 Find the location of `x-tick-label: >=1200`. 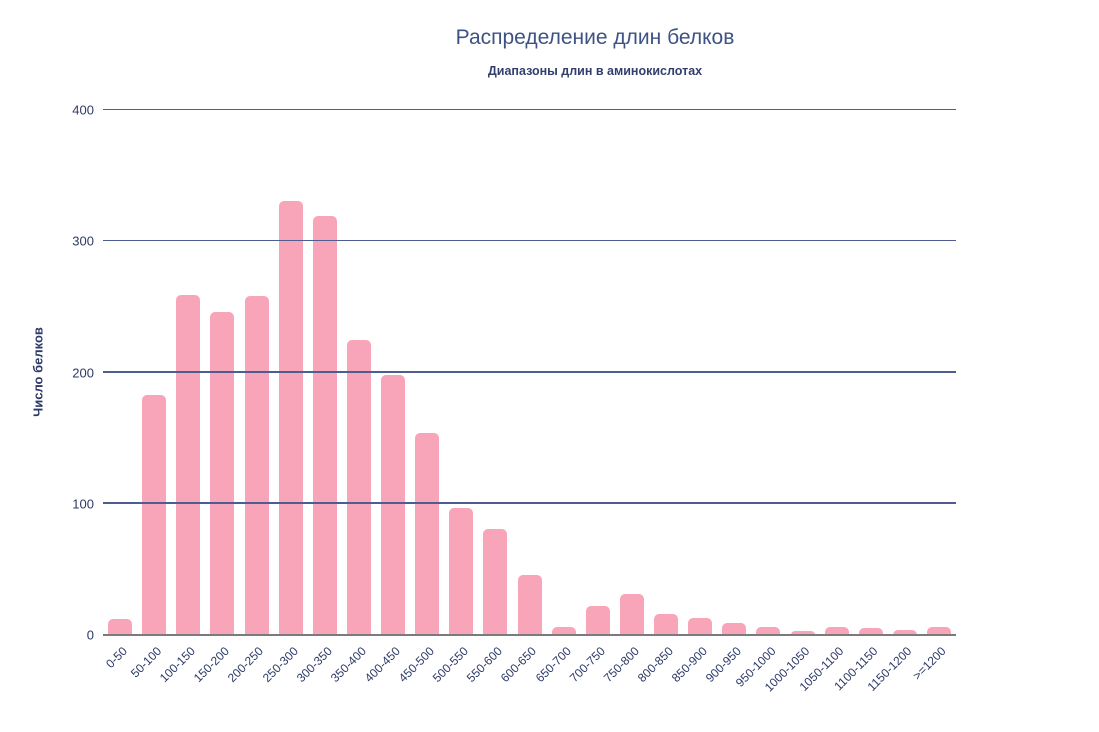

x-tick-label: >=1200 is located at coordinates (929, 663).